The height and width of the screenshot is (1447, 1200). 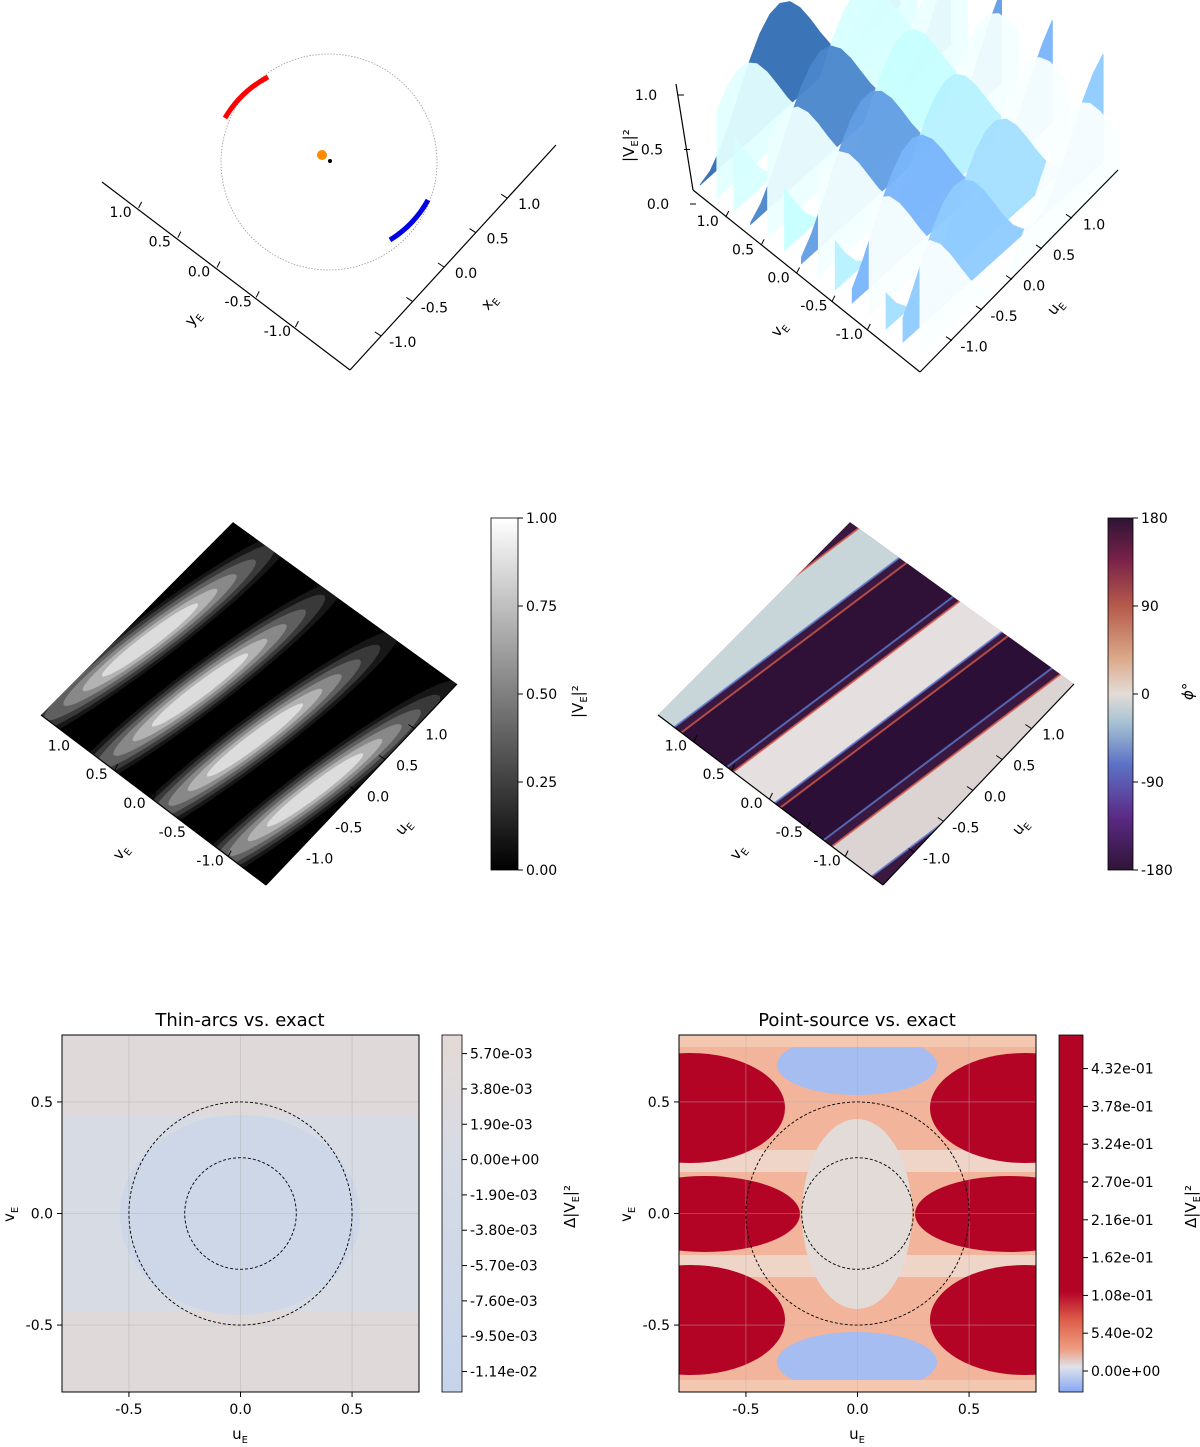 What do you see at coordinates (452, 1213) in the screenshot?
I see `colorbar` at bounding box center [452, 1213].